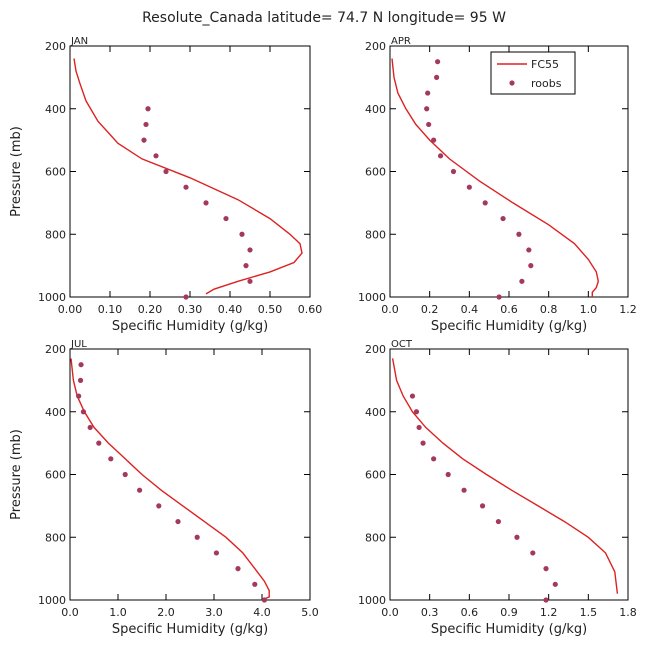 This screenshot has width=648, height=648. What do you see at coordinates (549, 612) in the screenshot?
I see `x-tick-label: 1.2` at bounding box center [549, 612].